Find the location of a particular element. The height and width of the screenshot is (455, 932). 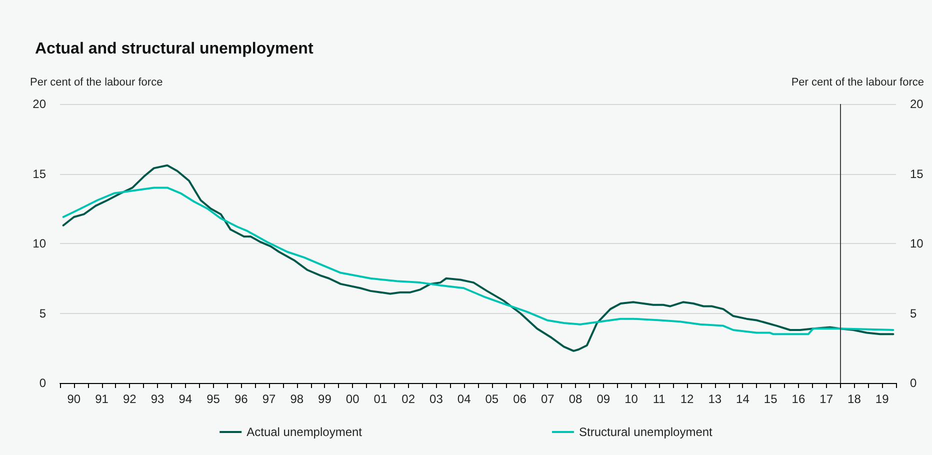

y2-tick-label: 20 is located at coordinates (917, 104).